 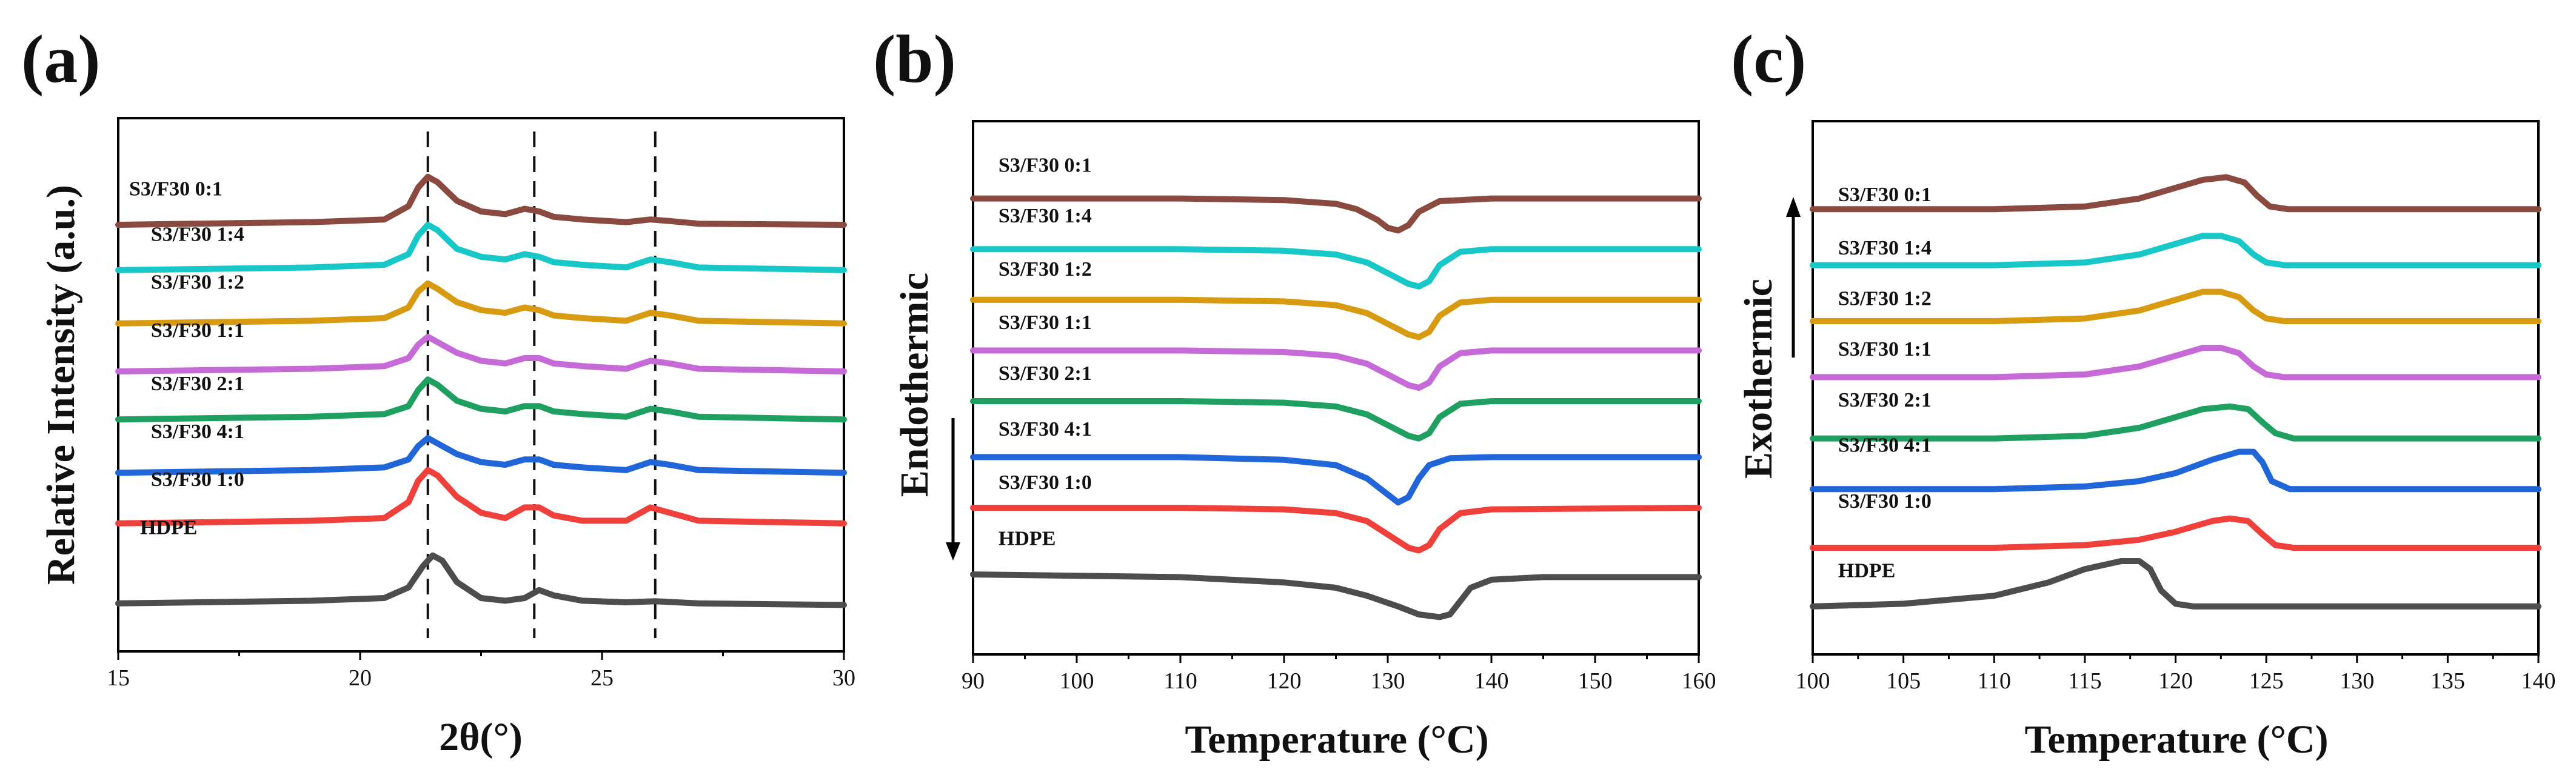 What do you see at coordinates (118, 678) in the screenshot?
I see `panel-a-x-tick-label: 15` at bounding box center [118, 678].